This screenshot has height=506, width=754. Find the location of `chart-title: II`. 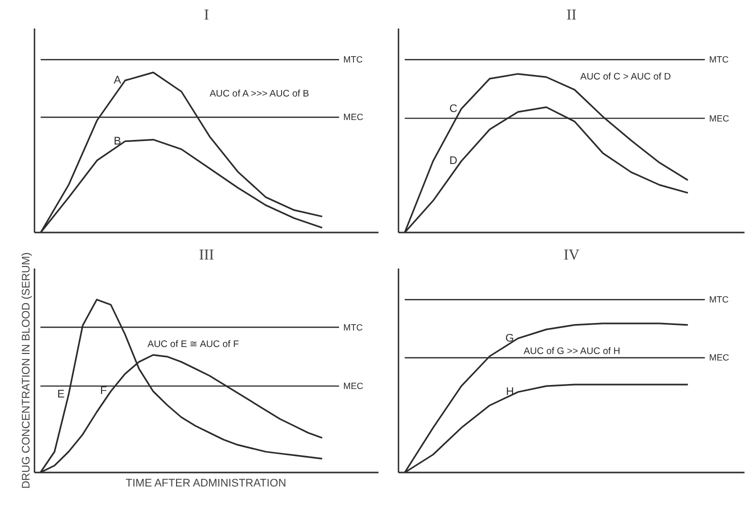

chart-title: II is located at coordinates (571, 16).